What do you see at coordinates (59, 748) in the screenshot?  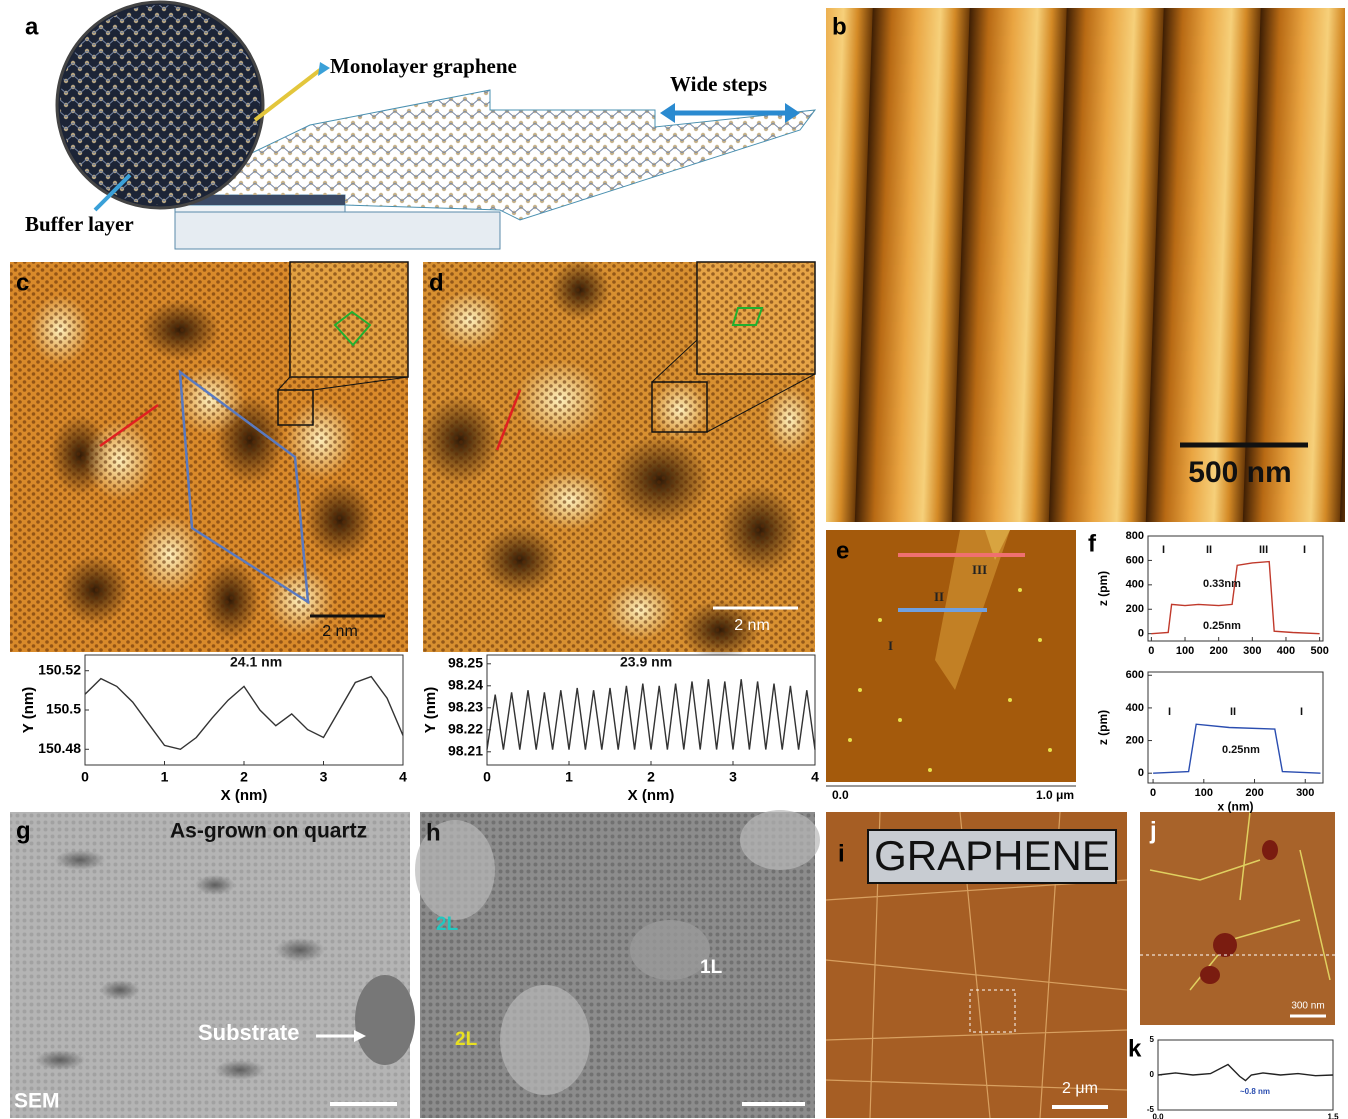 I see `y-tick-label: 150.48` at bounding box center [59, 748].